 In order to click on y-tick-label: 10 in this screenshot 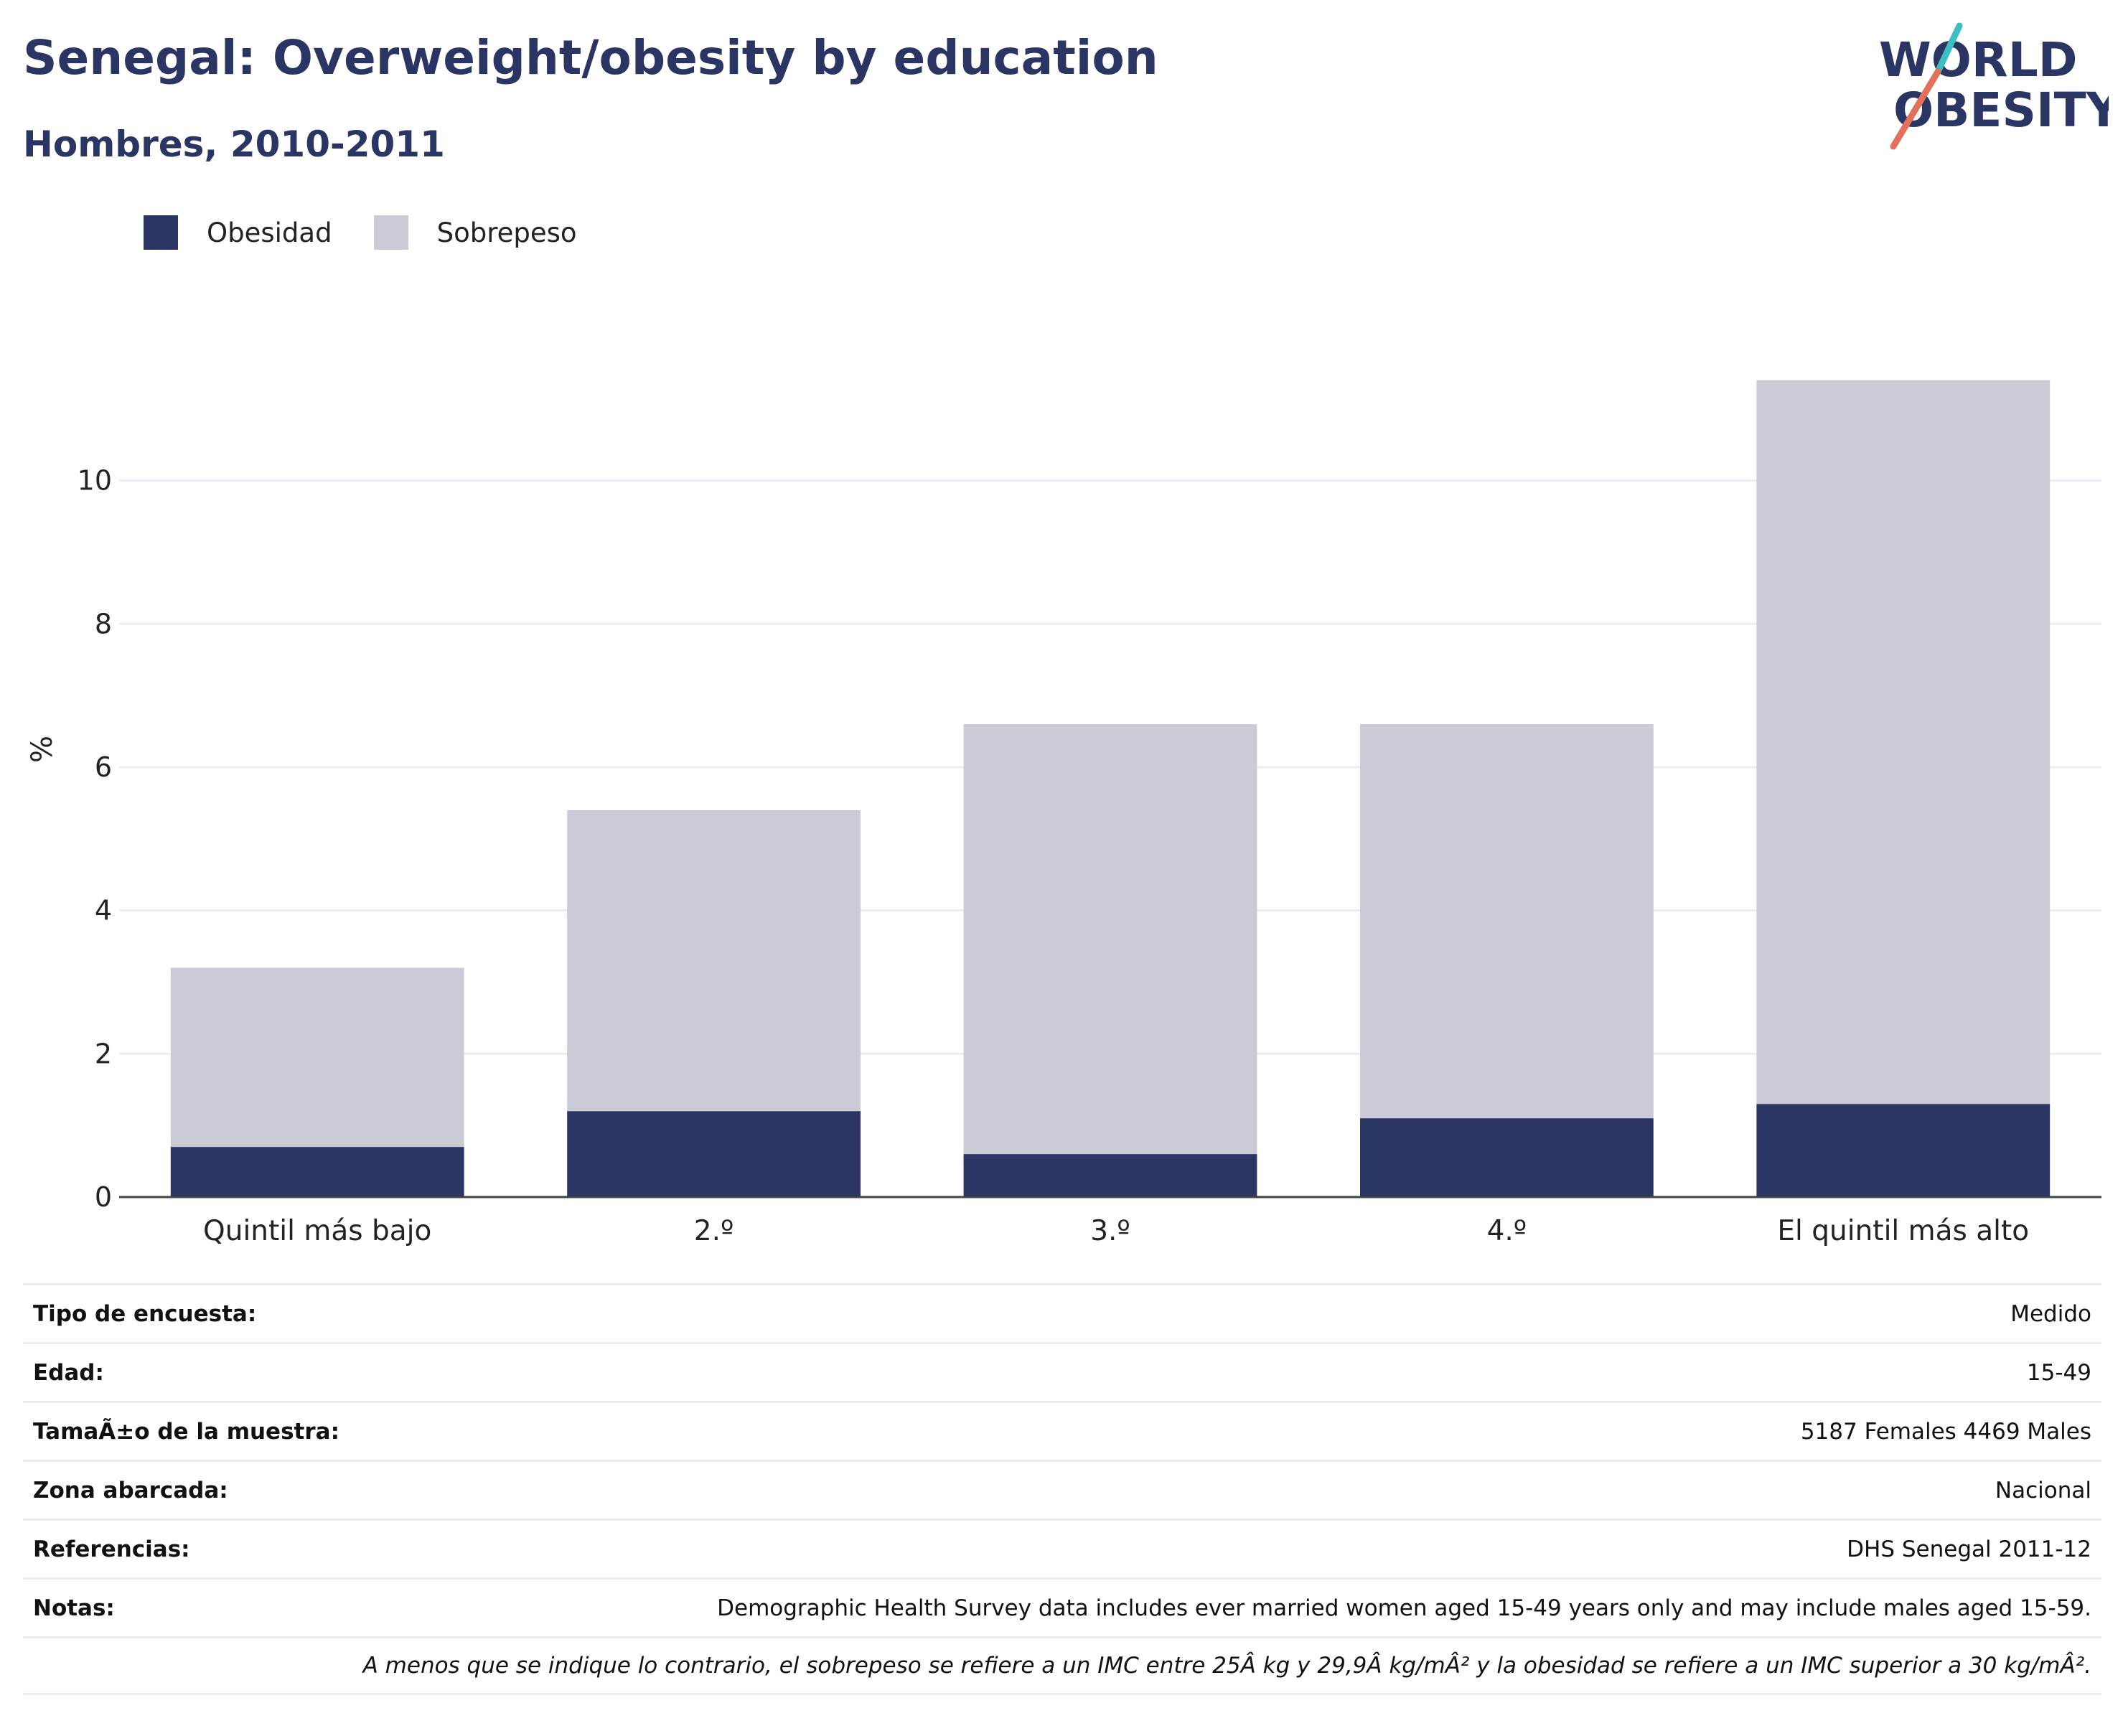, I will do `click(95, 481)`.